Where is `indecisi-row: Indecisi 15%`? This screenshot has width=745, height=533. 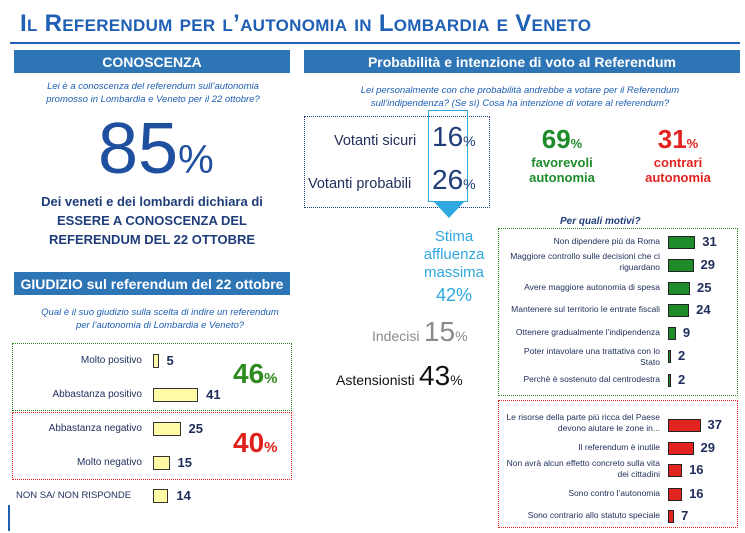 indecisi-row: Indecisi 15% is located at coordinates (420, 332).